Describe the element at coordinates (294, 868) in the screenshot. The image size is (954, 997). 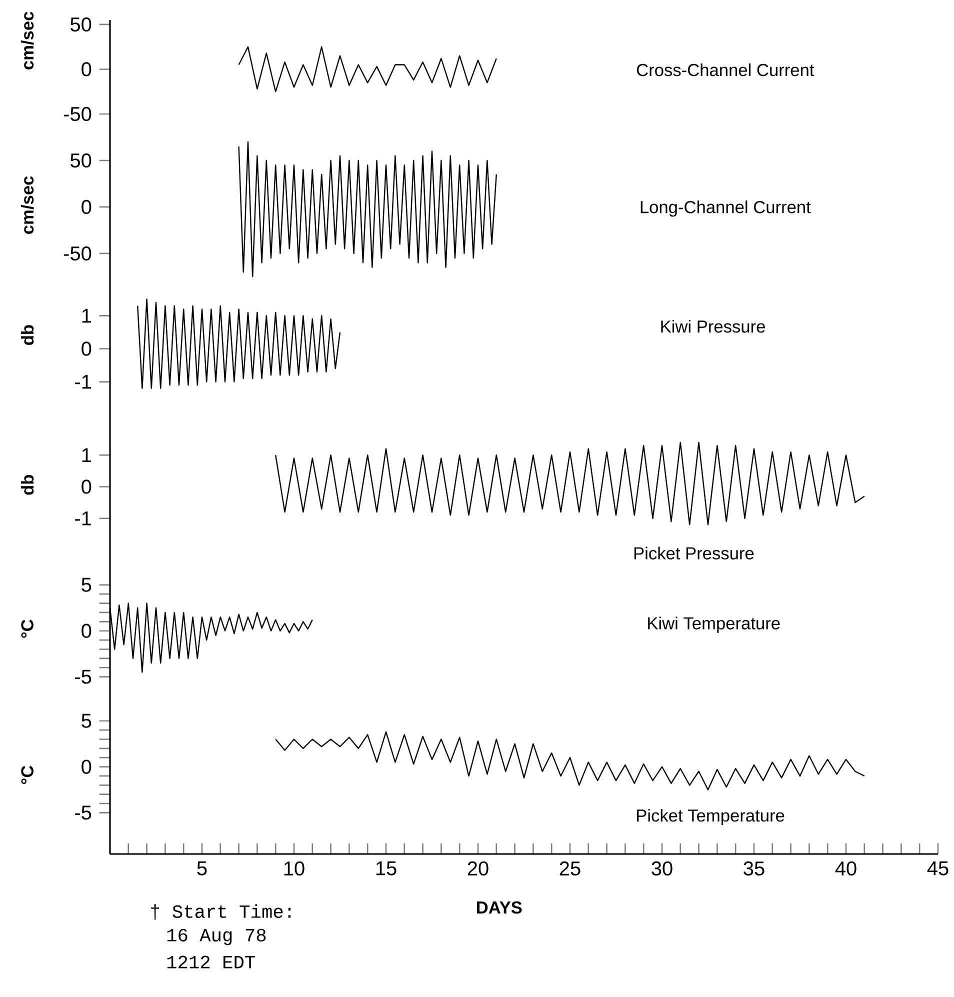
I see `x-tick-label: 10` at that location.